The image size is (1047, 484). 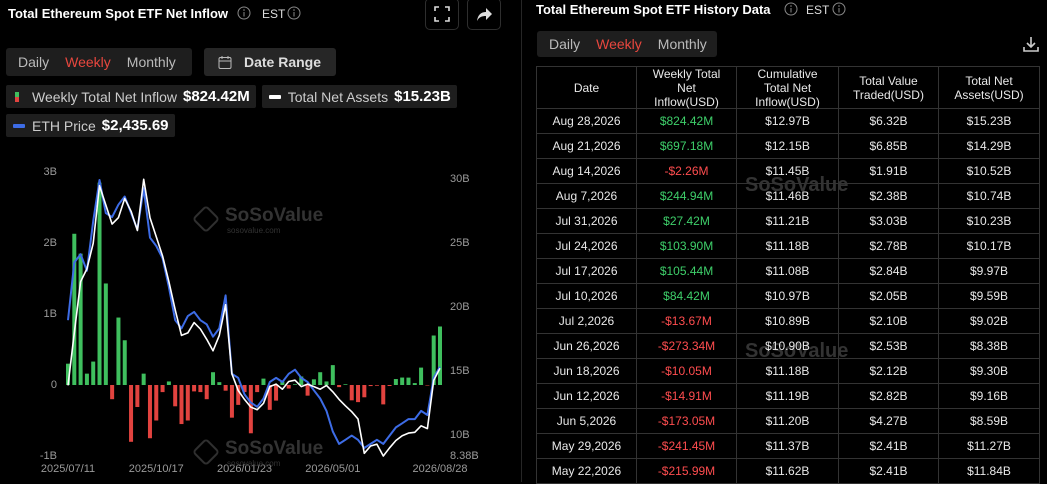 What do you see at coordinates (586, 171) in the screenshot?
I see `table-cell: Aug 14,2026` at bounding box center [586, 171].